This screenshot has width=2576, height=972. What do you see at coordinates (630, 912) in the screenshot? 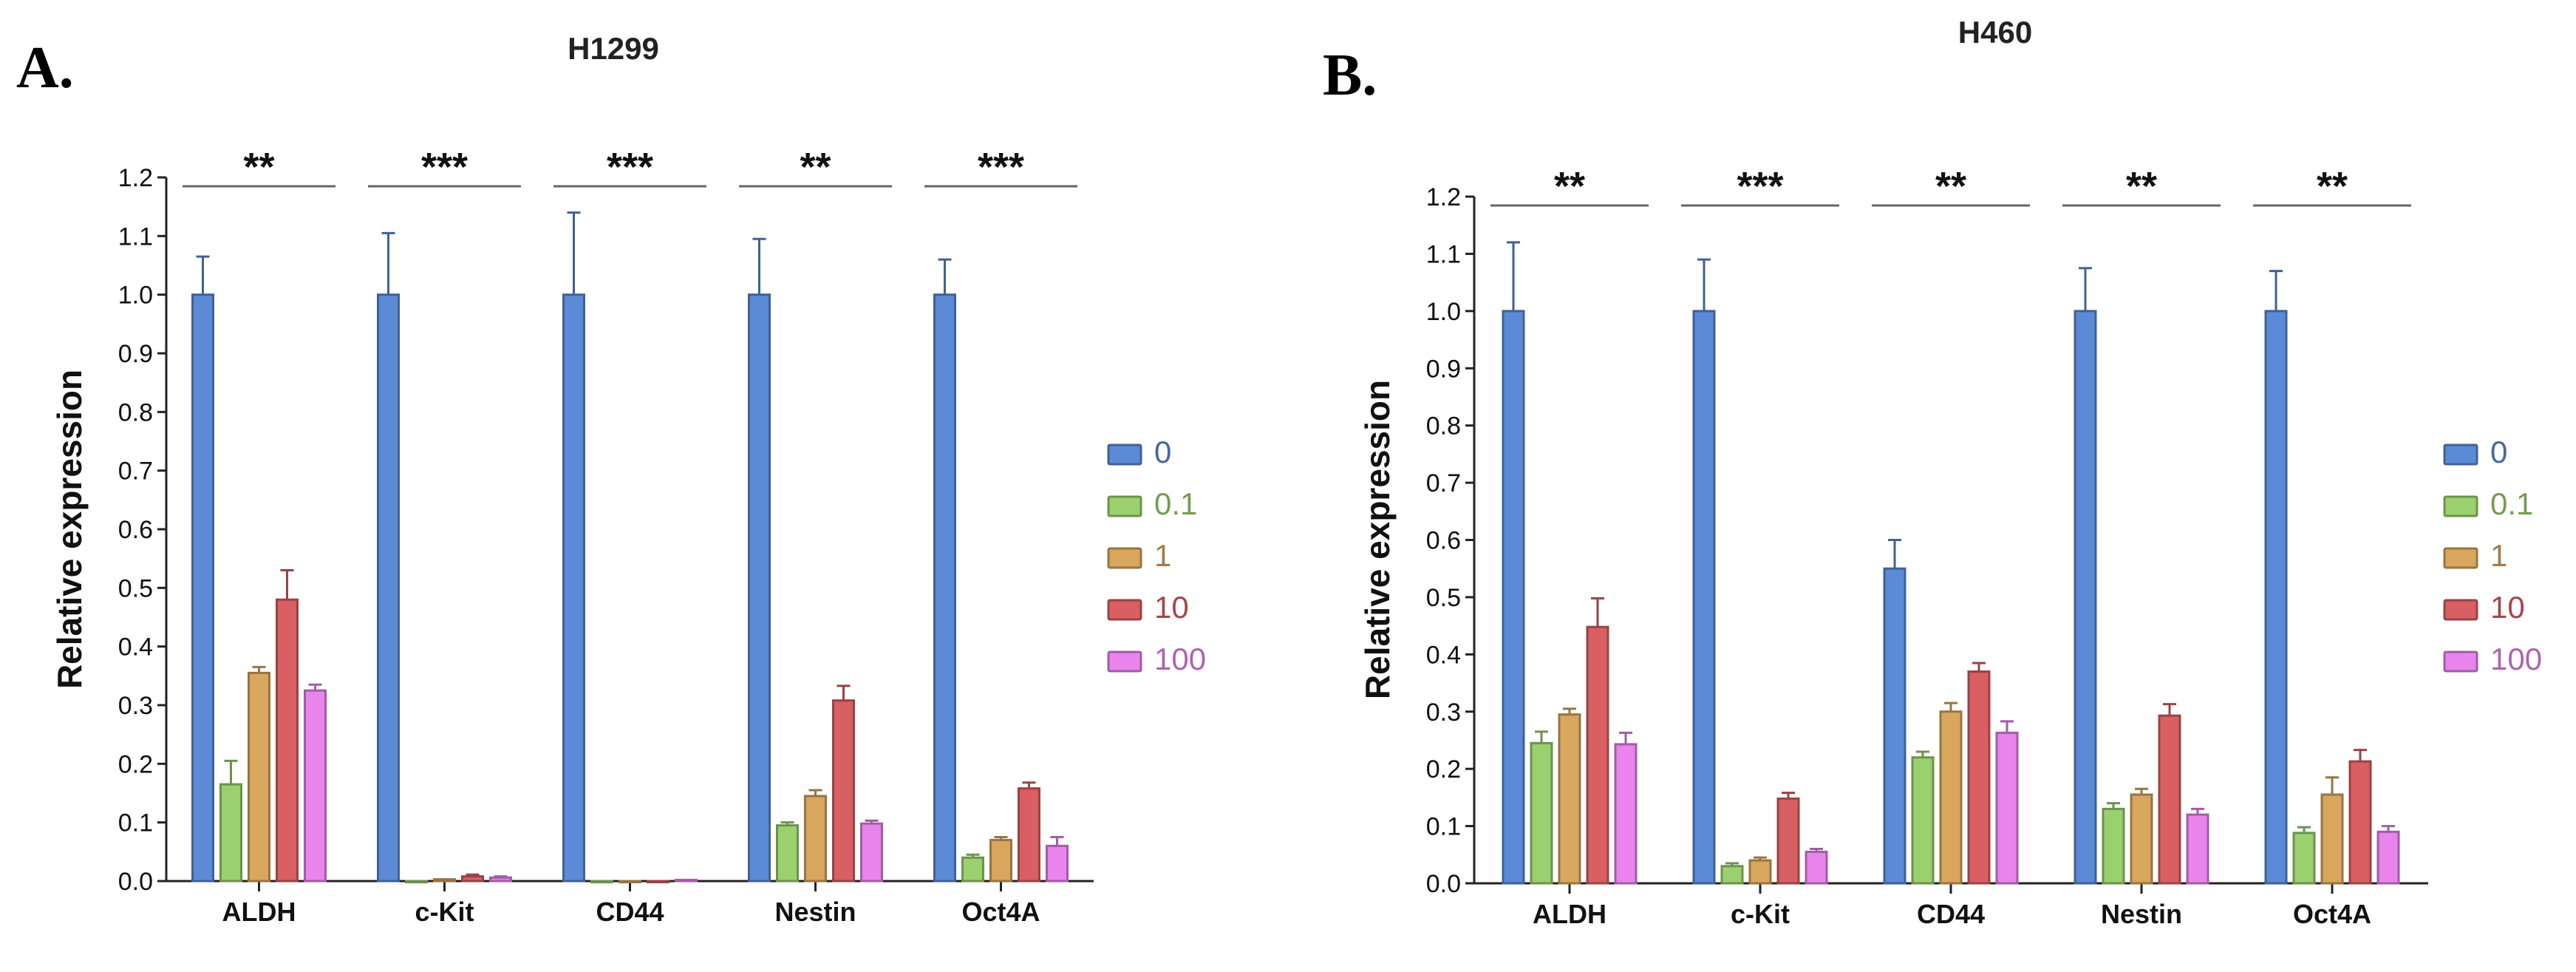
I see `x-tick-label: CD44` at bounding box center [630, 912].